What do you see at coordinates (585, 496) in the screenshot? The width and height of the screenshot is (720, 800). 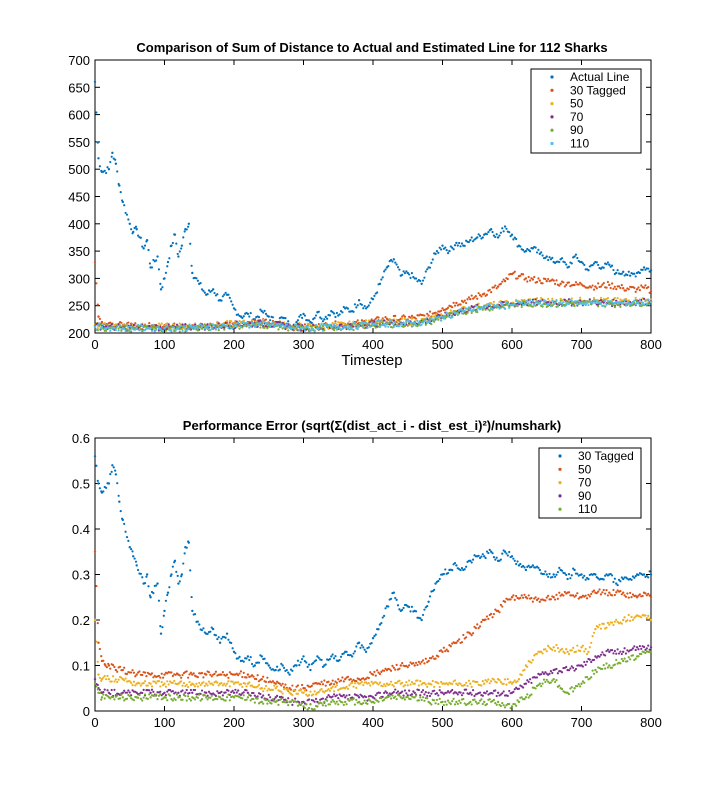 I see `legend-entry: 90` at bounding box center [585, 496].